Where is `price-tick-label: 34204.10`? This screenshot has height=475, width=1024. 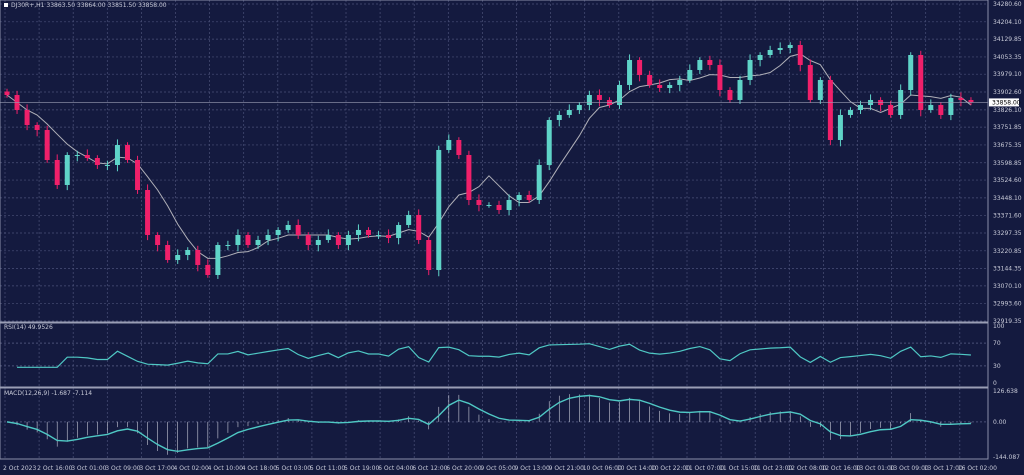
price-tick-label: 34204.10 is located at coordinates (1007, 22).